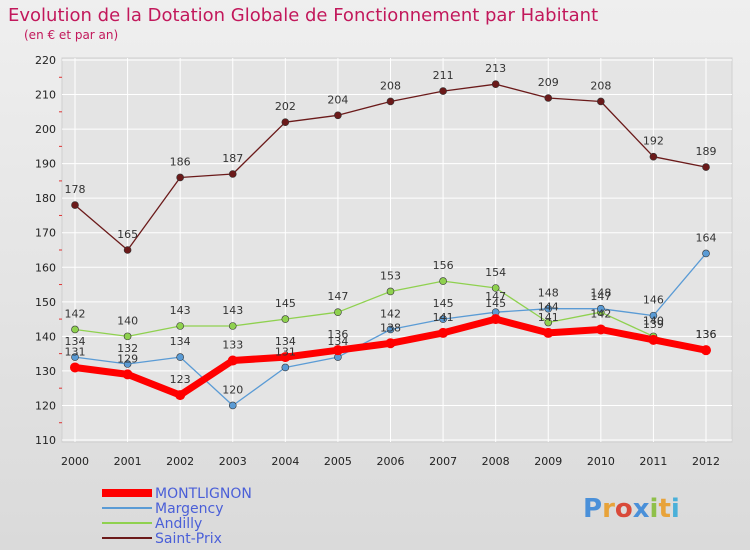 This screenshot has width=750, height=550. Describe the element at coordinates (548, 98) in the screenshot. I see `point-saint-prix-2009` at that location.